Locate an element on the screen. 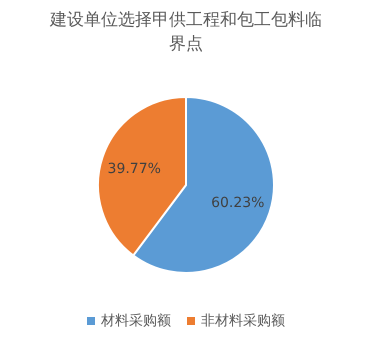  data-label: 60.23% is located at coordinates (237, 203).